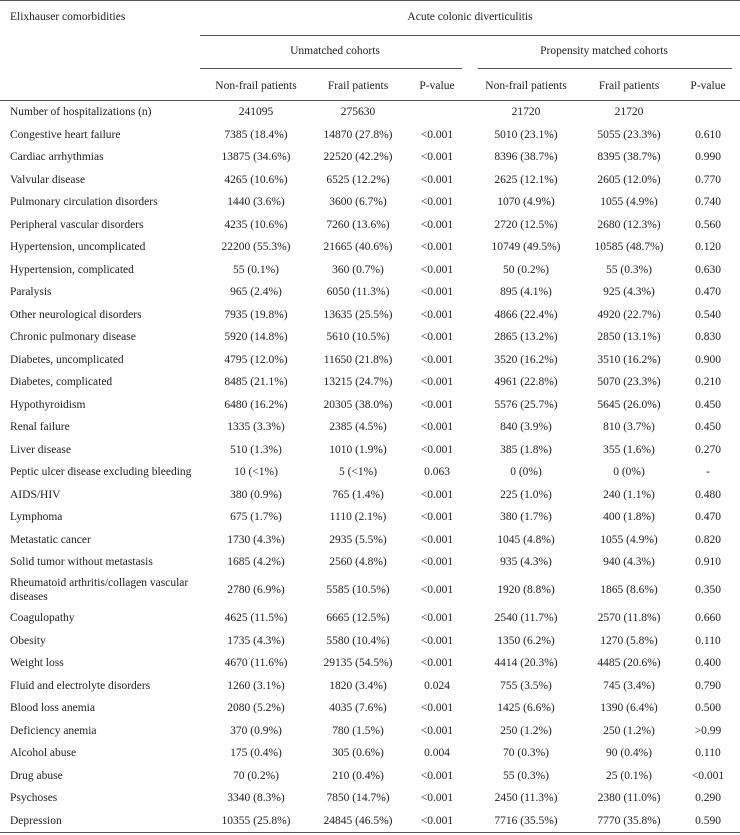 This screenshot has height=835, width=740. What do you see at coordinates (358, 472) in the screenshot?
I see `cell: 5 (<1%)` at bounding box center [358, 472].